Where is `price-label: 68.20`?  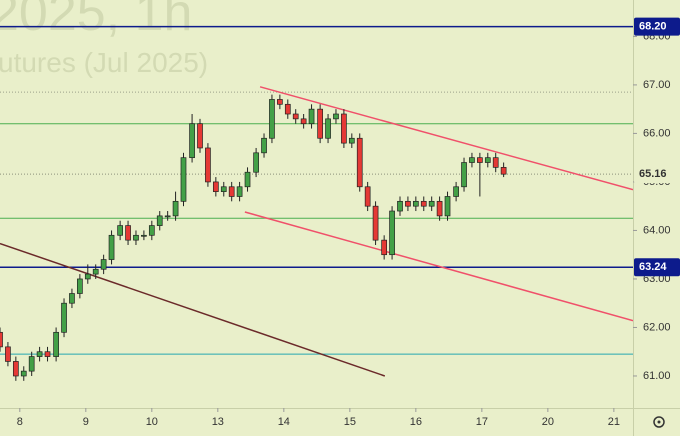
price-label: 68.20 is located at coordinates (653, 27).